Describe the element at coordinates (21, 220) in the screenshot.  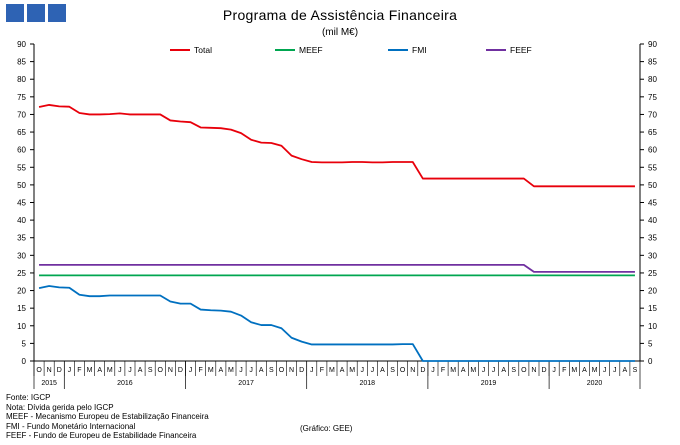
I see `y-tick-label-left: 40` at that location.